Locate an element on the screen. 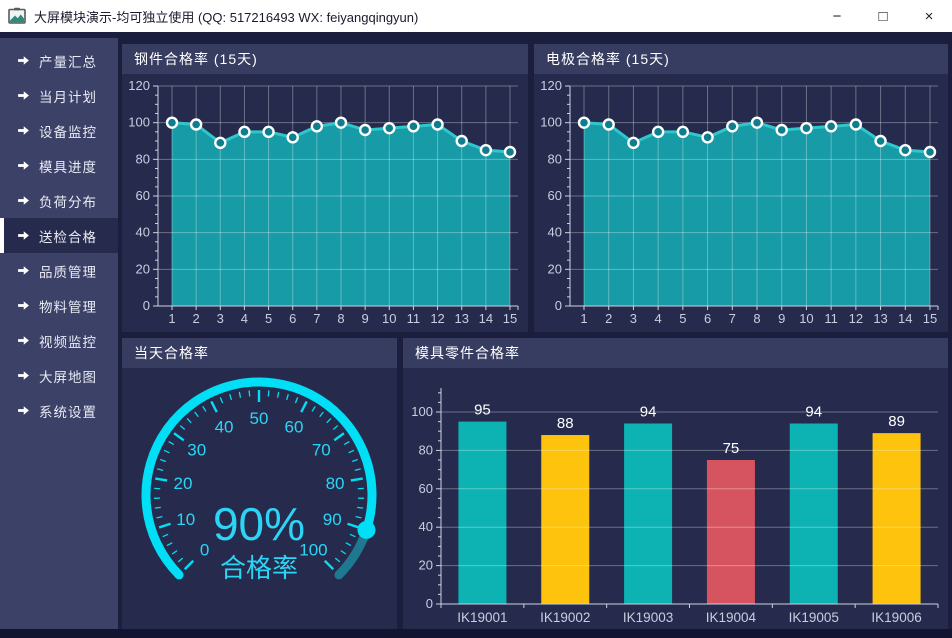  sidebar-item-5: 负荷分布 is located at coordinates (59, 200).